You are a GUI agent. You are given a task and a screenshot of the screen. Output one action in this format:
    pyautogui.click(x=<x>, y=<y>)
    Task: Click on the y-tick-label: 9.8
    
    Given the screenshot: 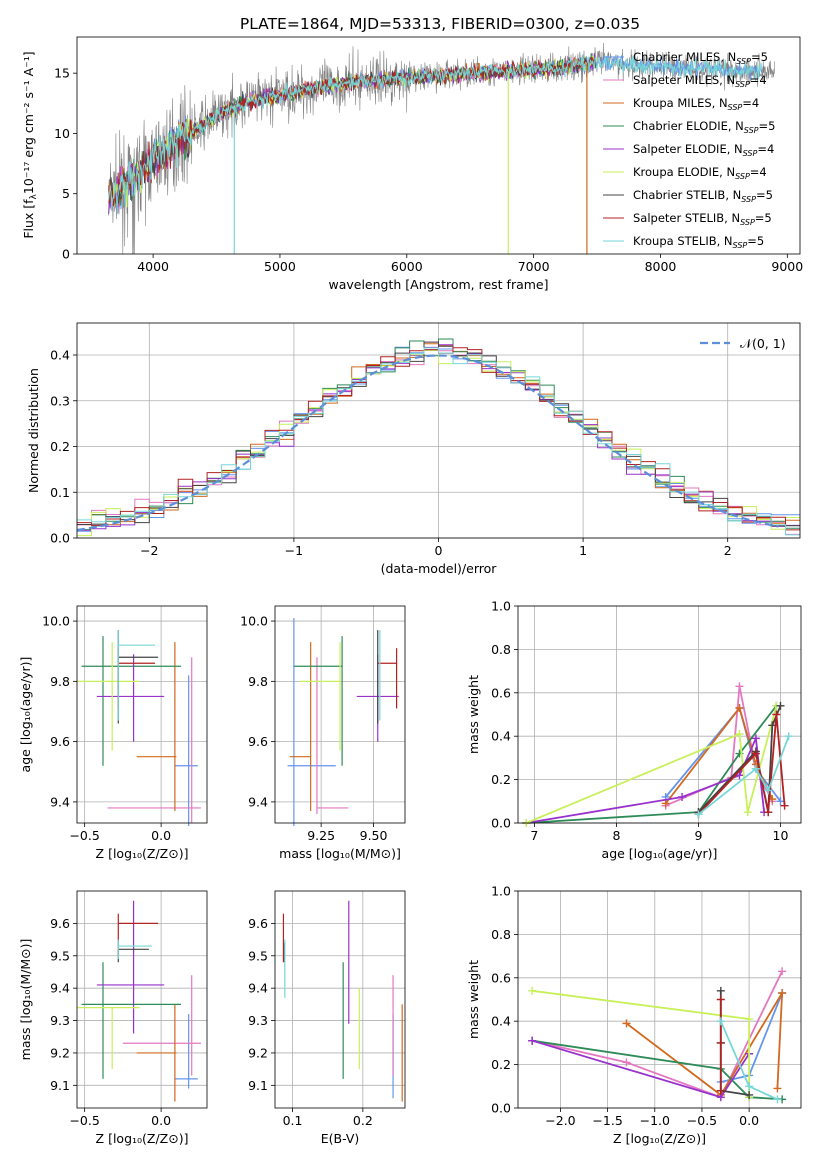 What is the action you would take?
    pyautogui.click(x=258, y=681)
    